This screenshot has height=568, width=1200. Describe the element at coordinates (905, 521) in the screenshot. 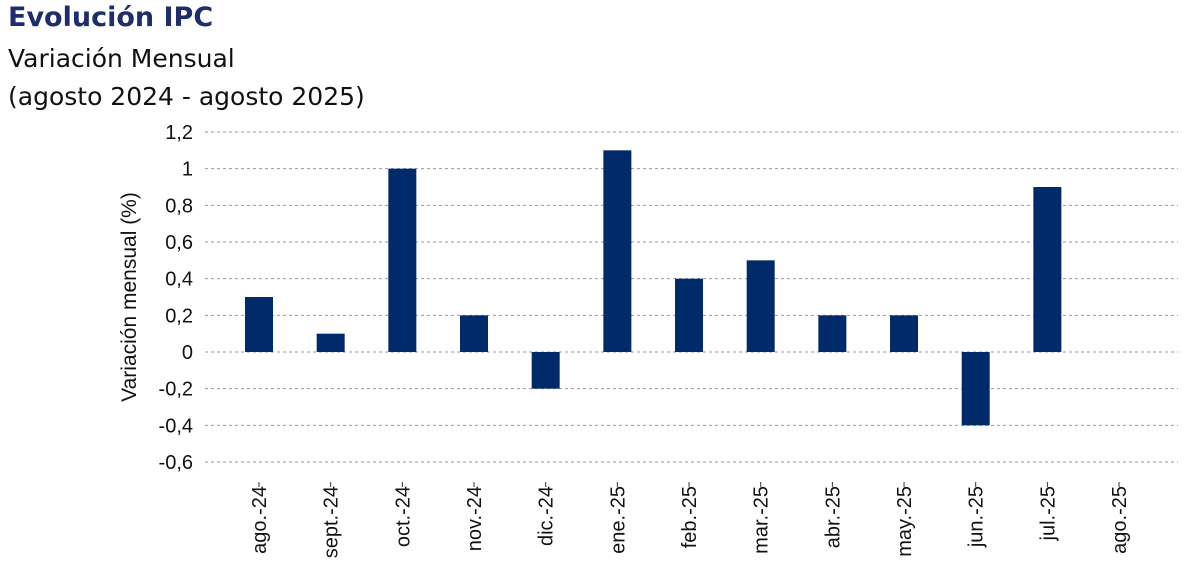

I see `x-tick-label: may.-25` at that location.